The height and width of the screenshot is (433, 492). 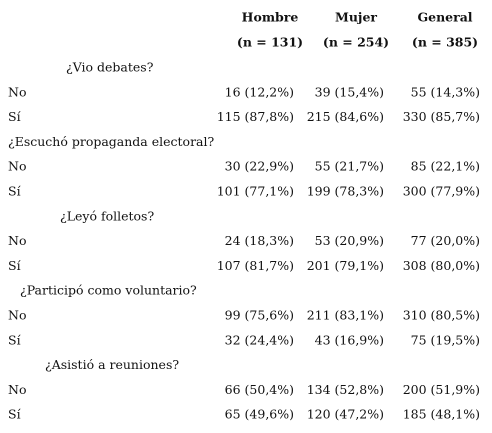 I want to click on cell: 308 (80,0%), so click(x=441, y=265).